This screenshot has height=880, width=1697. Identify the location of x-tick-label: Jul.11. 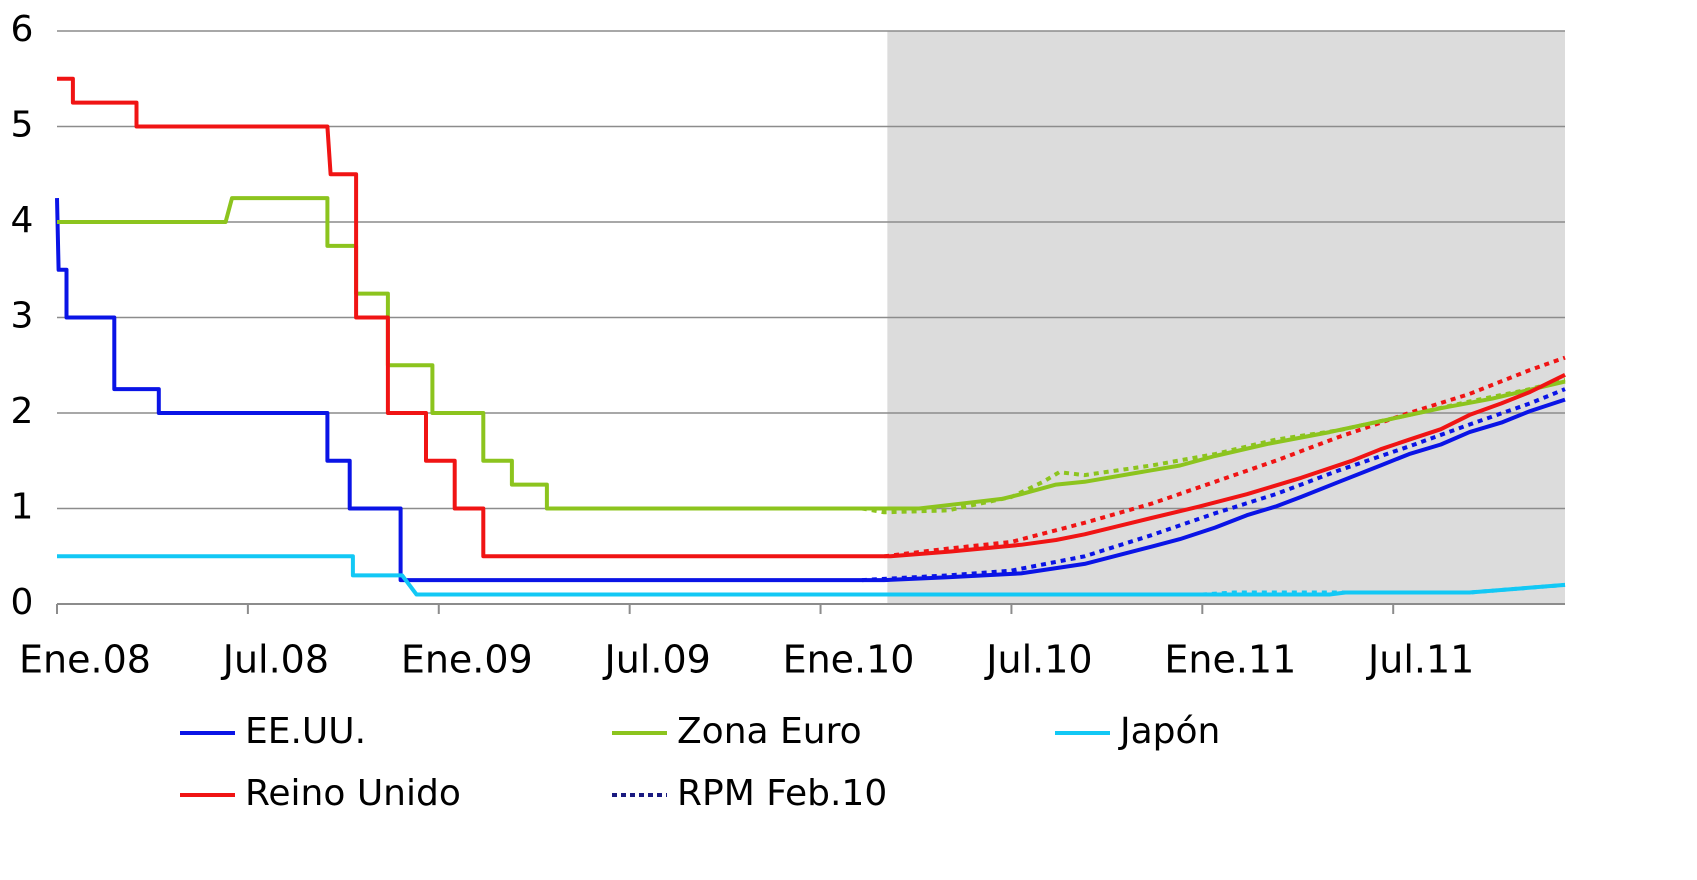
(1420, 660).